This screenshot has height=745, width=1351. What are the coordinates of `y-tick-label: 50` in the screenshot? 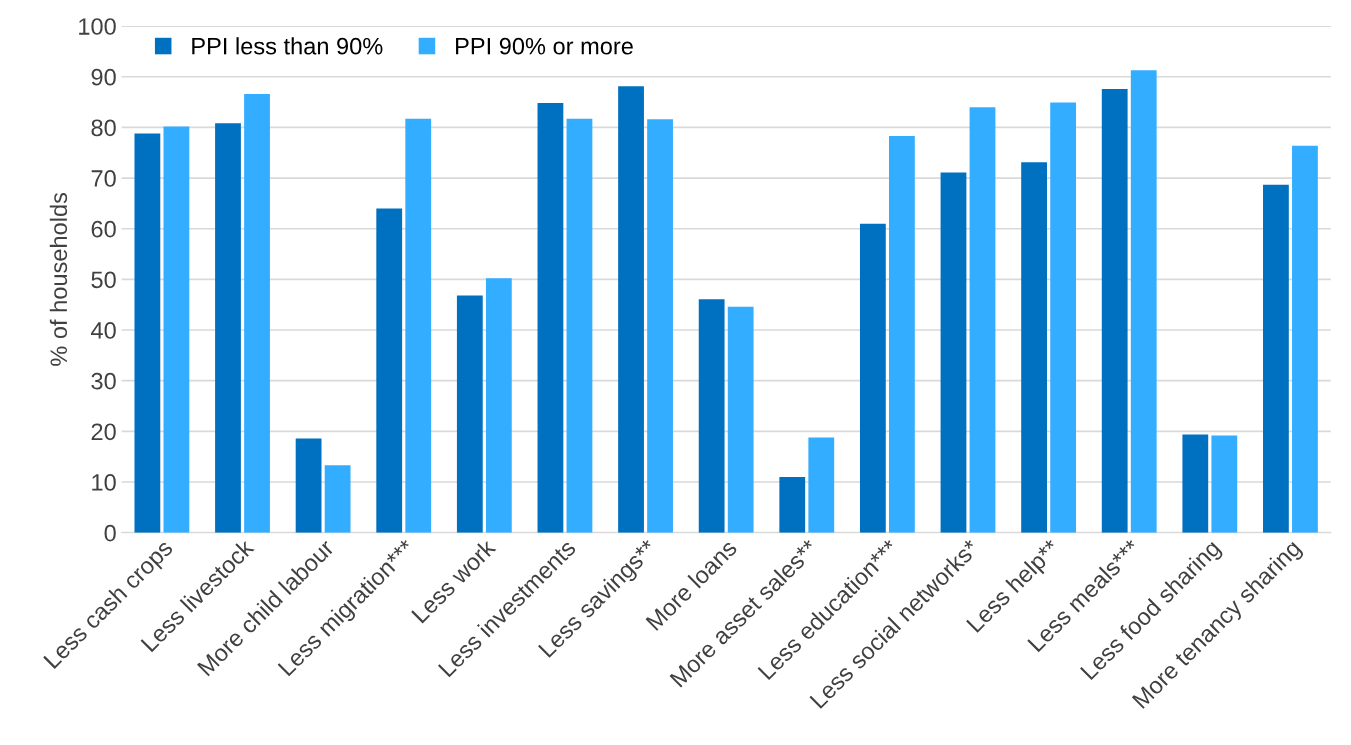 It's located at (103, 280).